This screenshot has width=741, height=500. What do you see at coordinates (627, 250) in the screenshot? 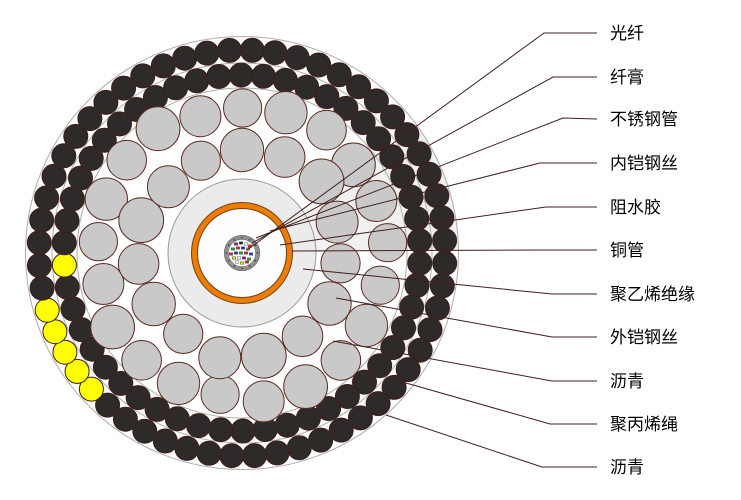
I see `layer-label-5: 铜管` at bounding box center [627, 250].